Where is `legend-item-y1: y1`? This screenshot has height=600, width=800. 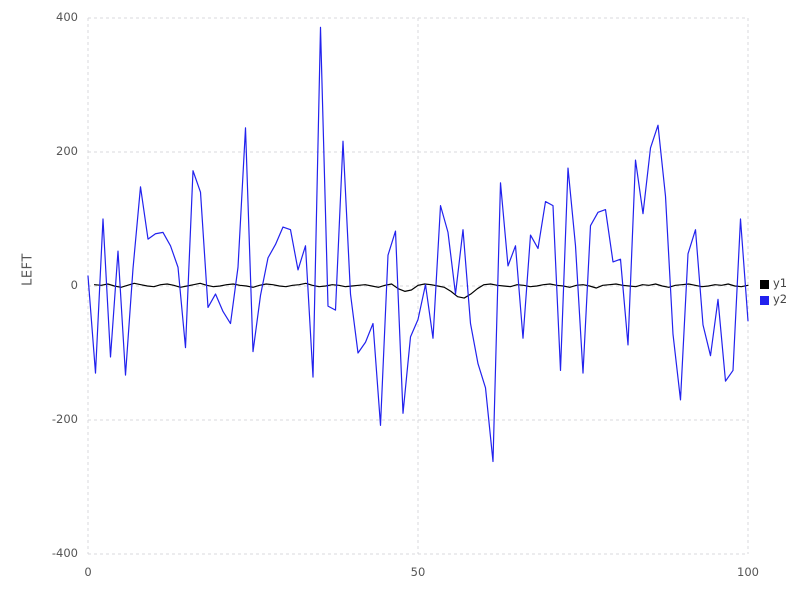 legend-item-y1: y1 is located at coordinates (779, 284).